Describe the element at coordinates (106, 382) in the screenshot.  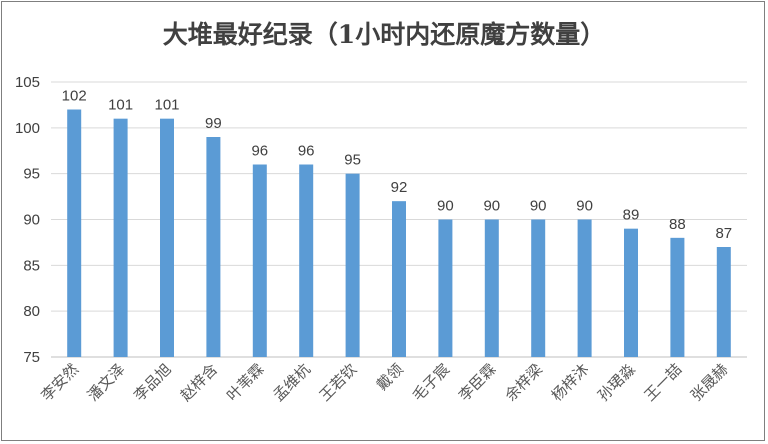
I see `x-tick-label: 潘文泽` at that location.